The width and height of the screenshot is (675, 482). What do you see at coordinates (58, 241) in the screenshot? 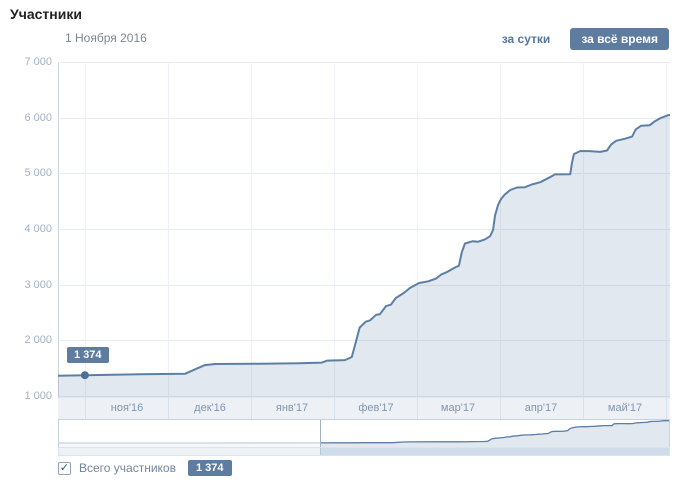
I see `y-axis-line` at bounding box center [58, 241].